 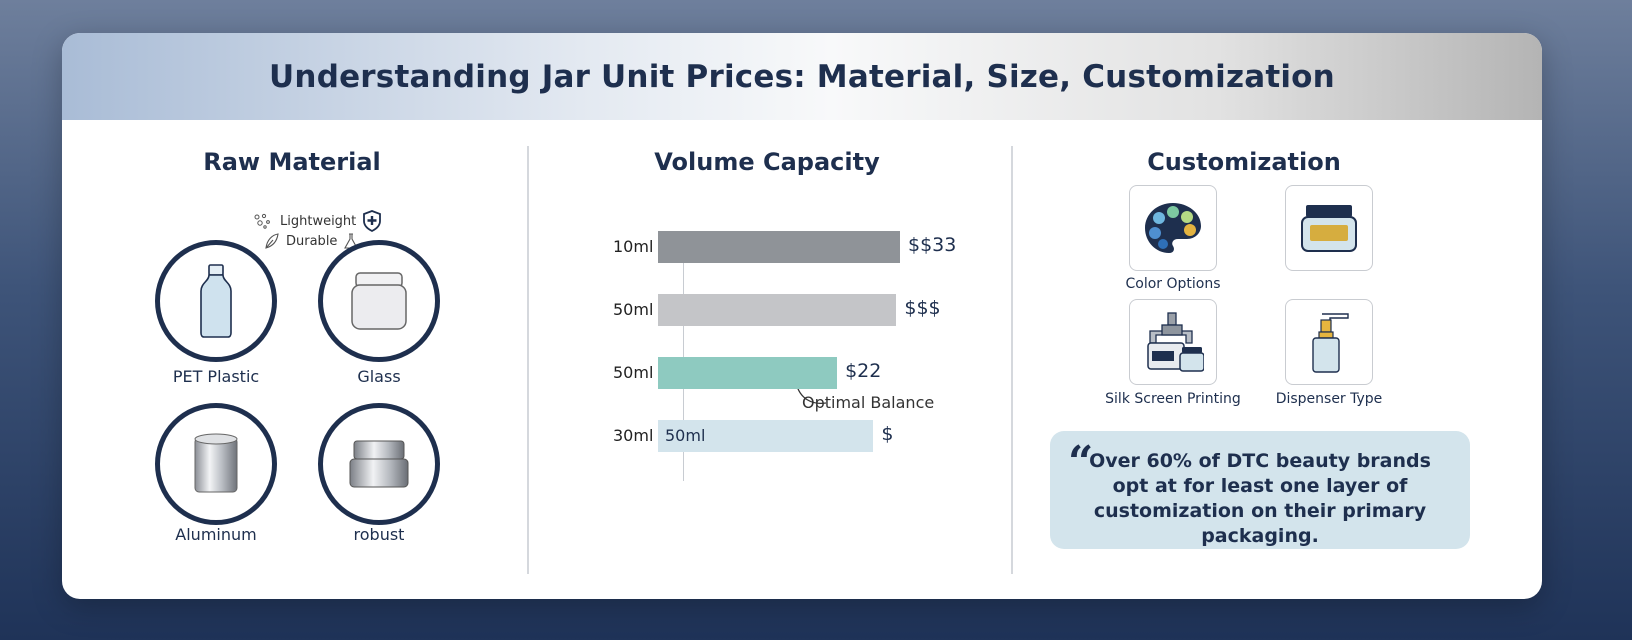 I want to click on jar-label-icon, so click(x=1329, y=228).